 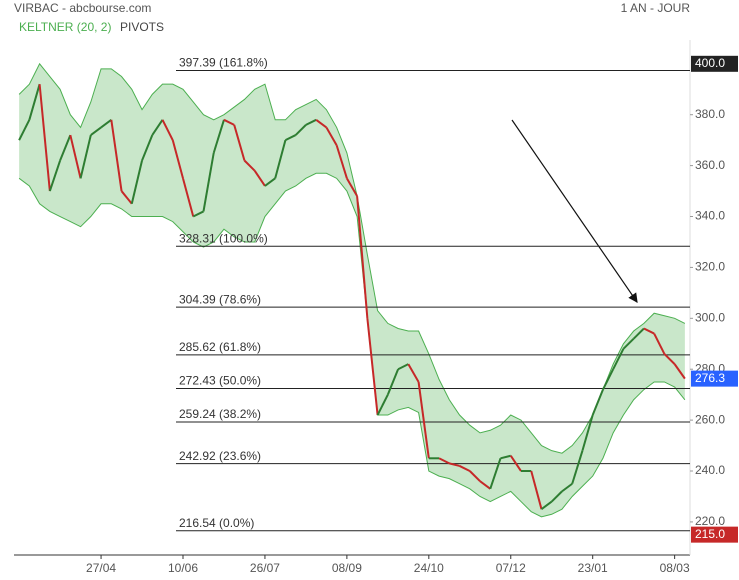 I want to click on pivot-label: 397.39 (161.8%), so click(x=223, y=63).